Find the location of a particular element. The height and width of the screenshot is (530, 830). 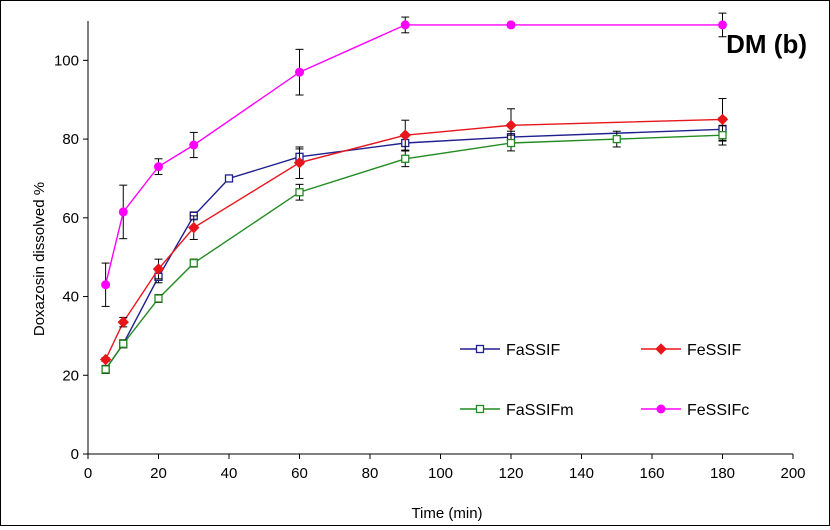

y-axis-title: Doxazosin dissolved % is located at coordinates (39, 259).